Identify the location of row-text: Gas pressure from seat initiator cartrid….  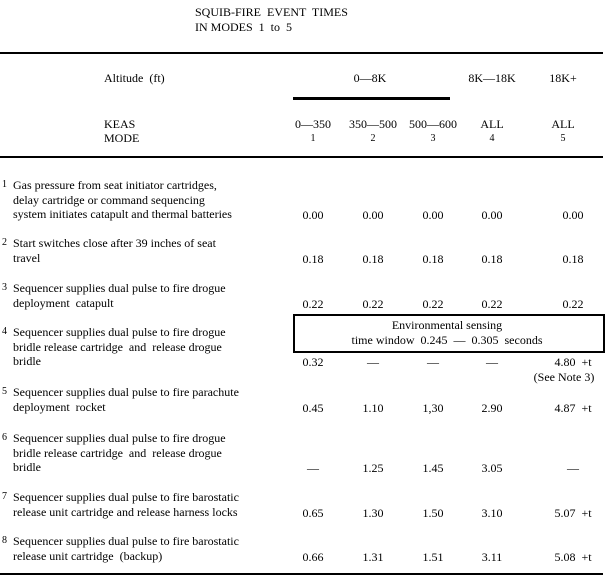
(115, 185).